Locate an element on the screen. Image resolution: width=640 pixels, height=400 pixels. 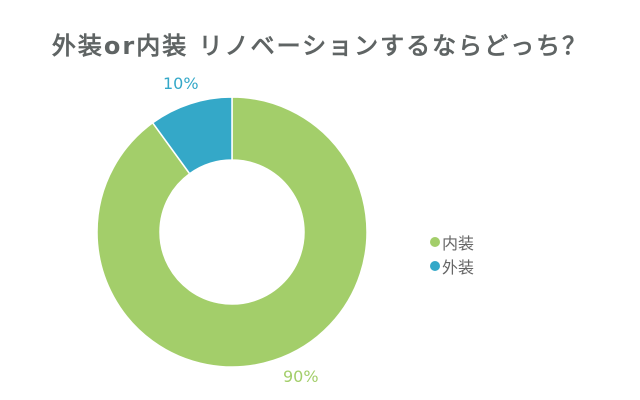
legend-label: 内装 is located at coordinates (458, 243).